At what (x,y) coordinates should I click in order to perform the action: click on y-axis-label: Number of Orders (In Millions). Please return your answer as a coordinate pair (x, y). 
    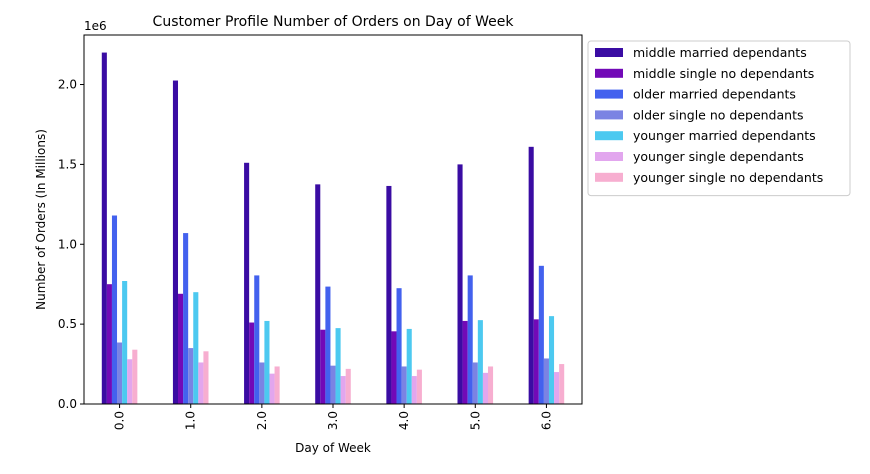
    Looking at the image, I should click on (41, 219).